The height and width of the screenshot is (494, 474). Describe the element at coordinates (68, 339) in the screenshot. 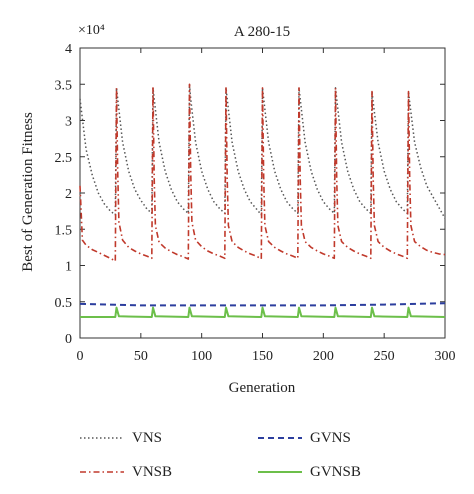

I see `y-tick-label-0: 0` at that location.